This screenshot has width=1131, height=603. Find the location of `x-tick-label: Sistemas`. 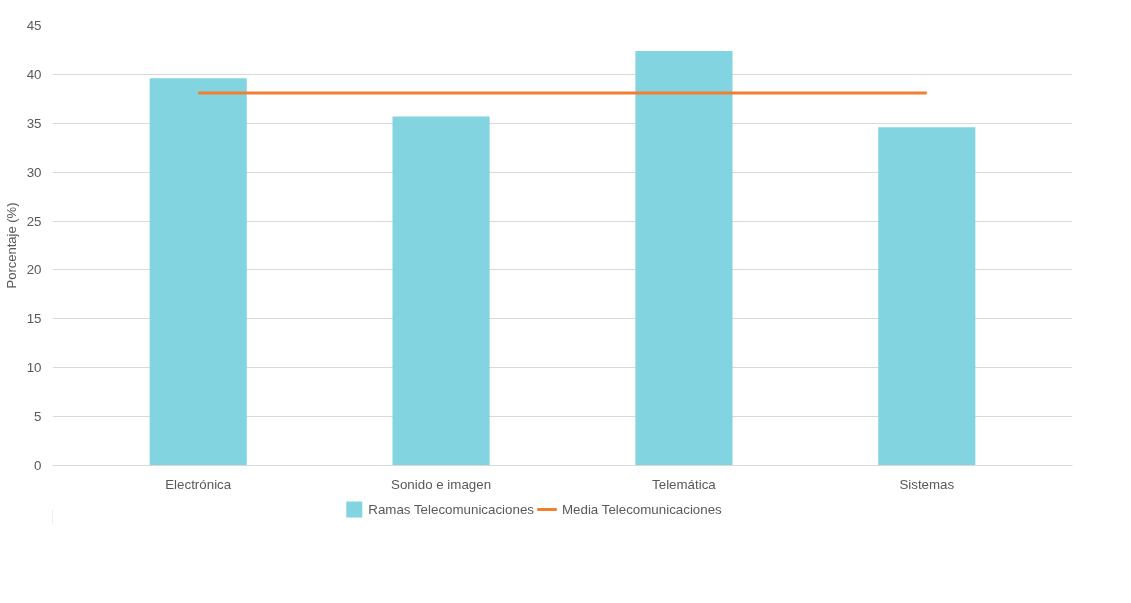

x-tick-label: Sistemas is located at coordinates (927, 484).